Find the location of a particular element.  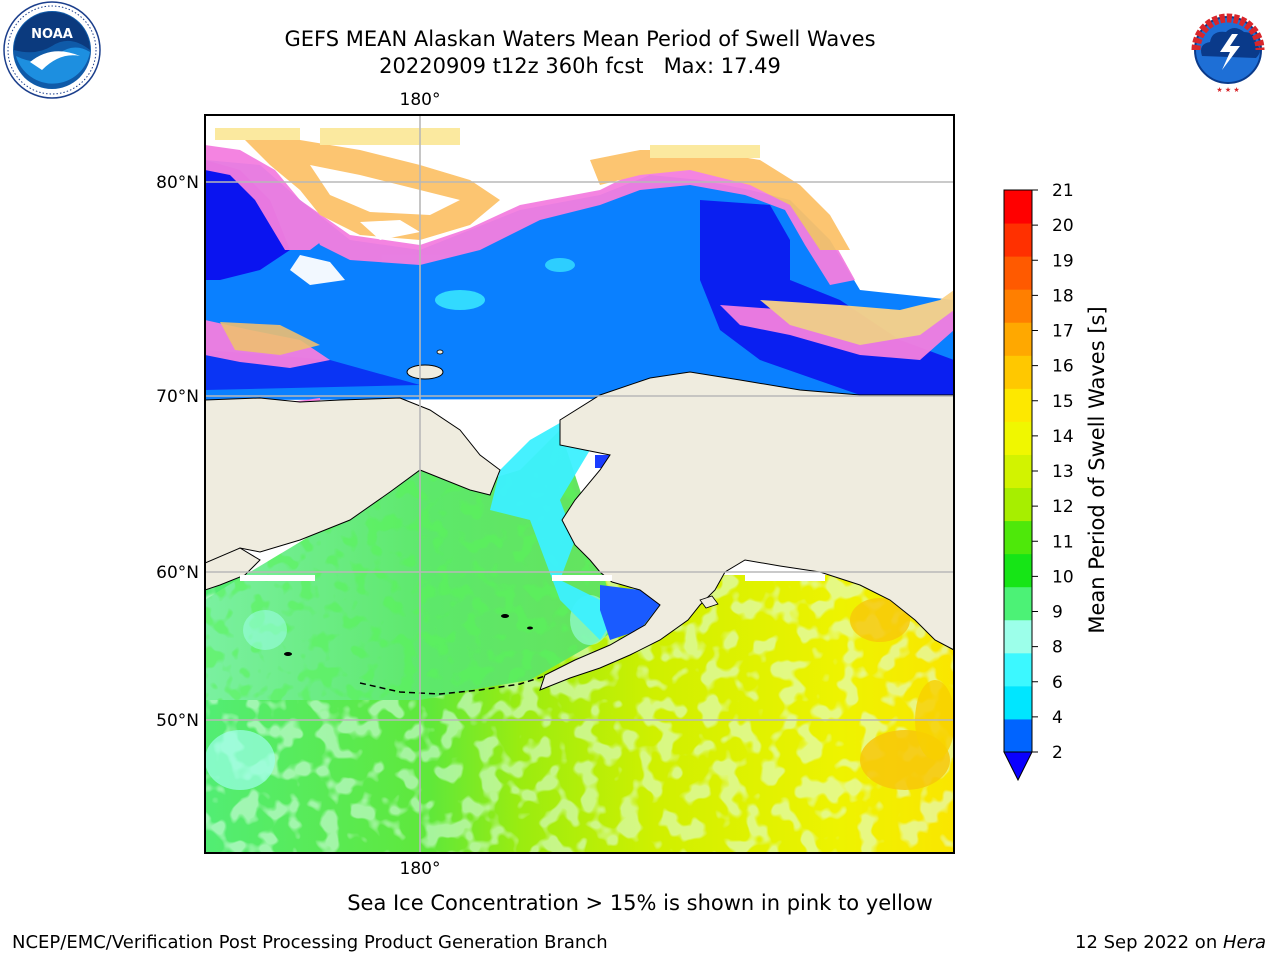

sea-ice-edge is located at coordinates (579, 248).